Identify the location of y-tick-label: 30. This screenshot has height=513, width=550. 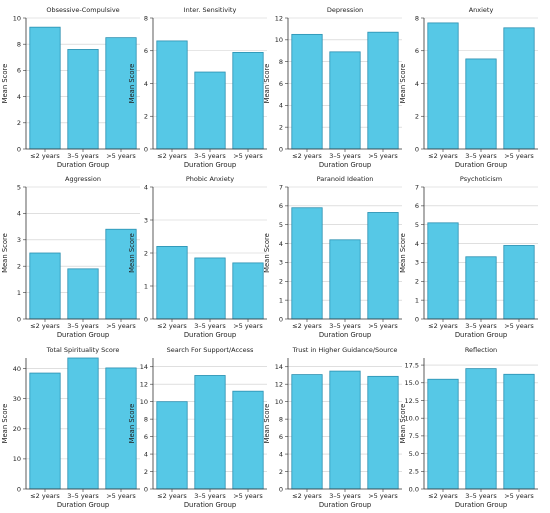
(17, 399).